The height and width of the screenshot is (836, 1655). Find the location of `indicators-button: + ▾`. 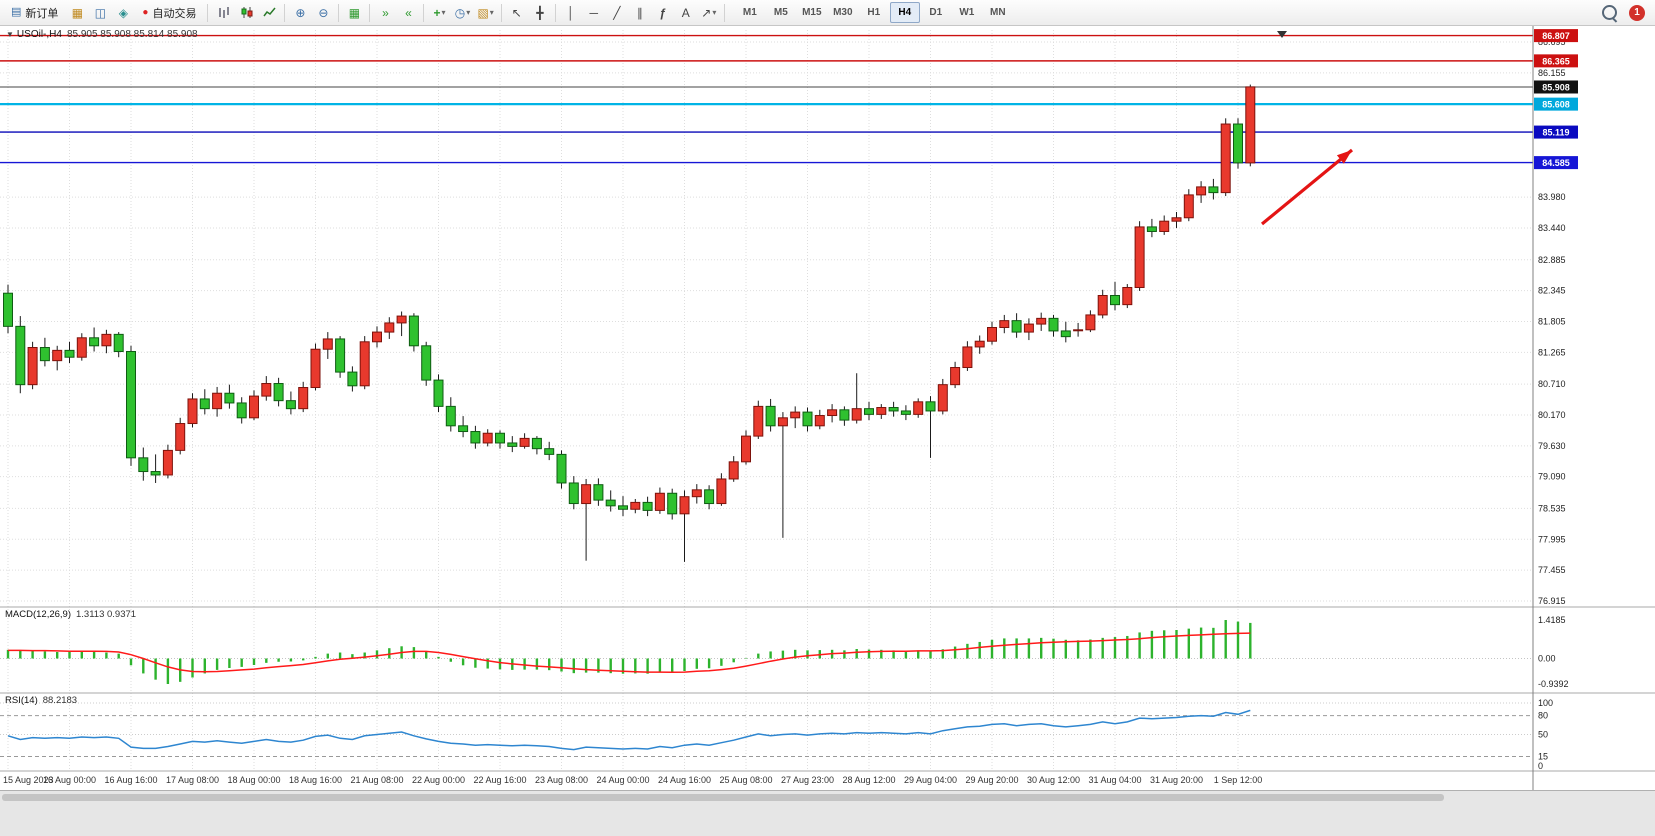

indicators-button: + ▾ is located at coordinates (439, 12).